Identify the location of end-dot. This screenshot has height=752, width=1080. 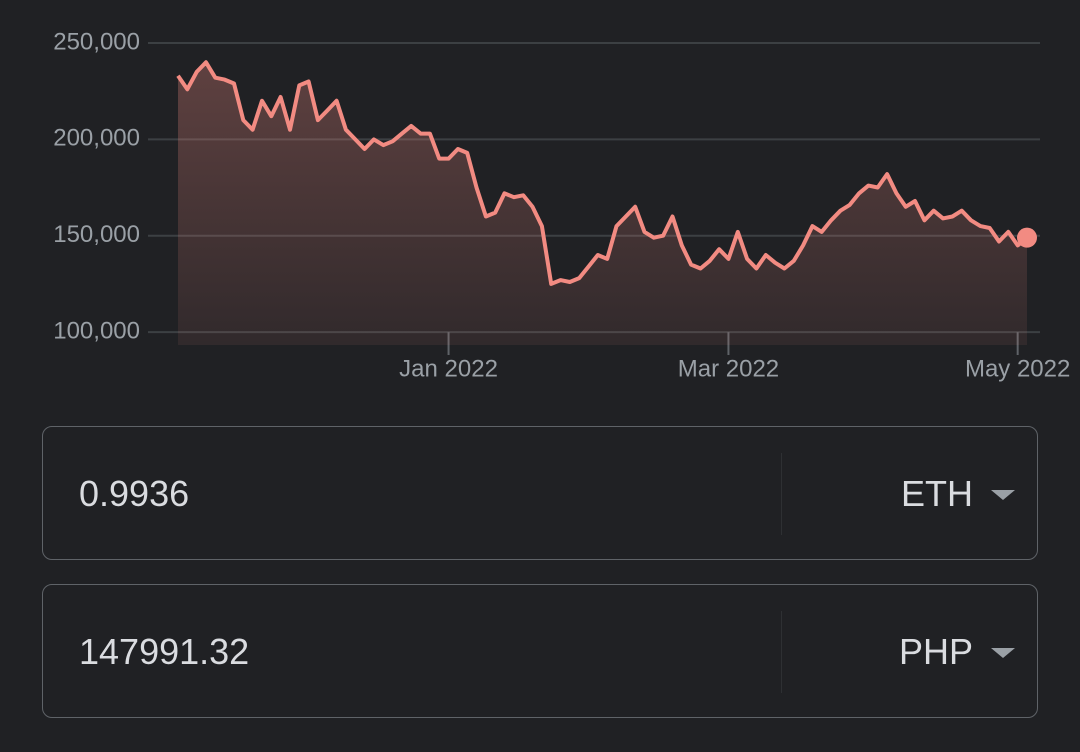
(1027, 237).